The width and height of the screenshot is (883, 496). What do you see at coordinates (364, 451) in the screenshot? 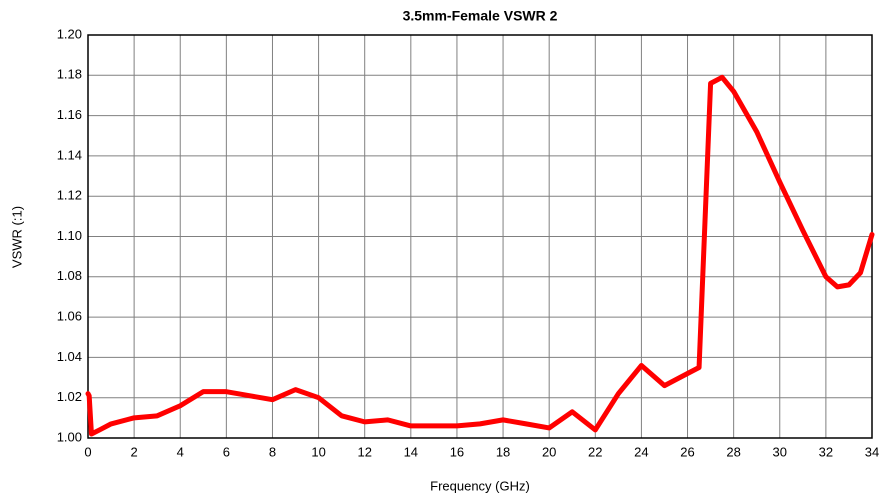
I see `x-tick-label: 12` at bounding box center [364, 451].